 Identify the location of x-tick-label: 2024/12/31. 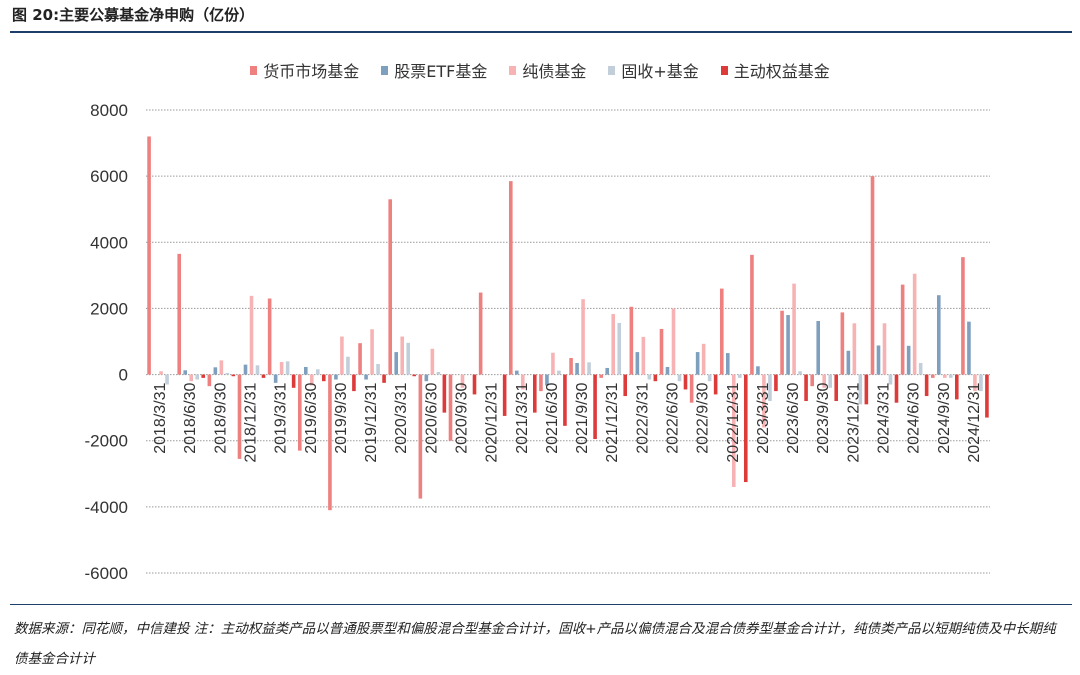
(974, 422).